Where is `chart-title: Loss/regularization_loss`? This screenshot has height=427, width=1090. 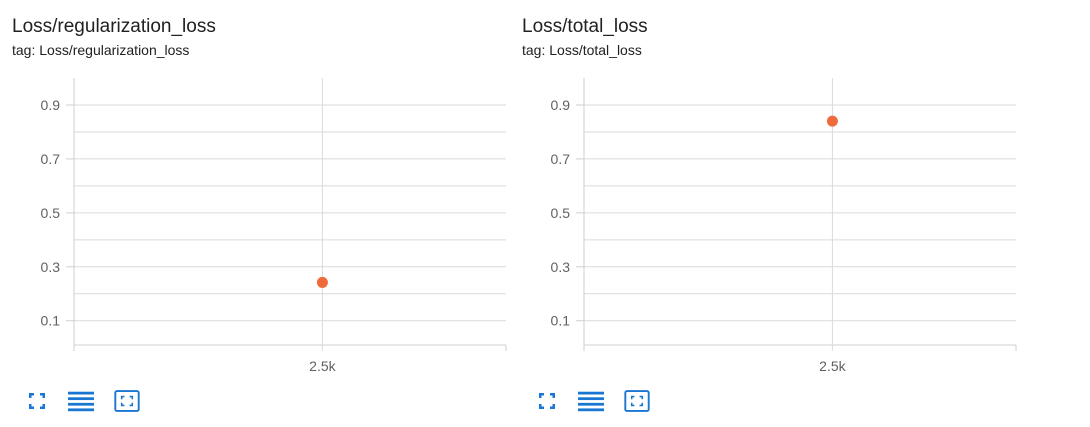 chart-title: Loss/regularization_loss is located at coordinates (114, 26).